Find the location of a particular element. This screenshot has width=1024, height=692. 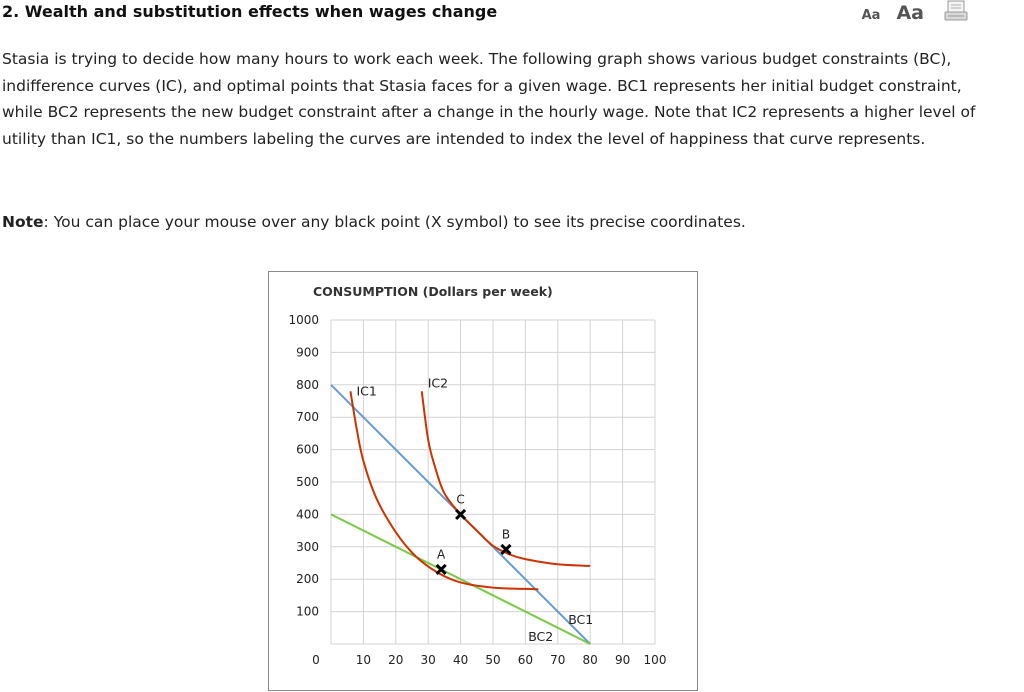

y-tick-label: 100 is located at coordinates (307, 612).